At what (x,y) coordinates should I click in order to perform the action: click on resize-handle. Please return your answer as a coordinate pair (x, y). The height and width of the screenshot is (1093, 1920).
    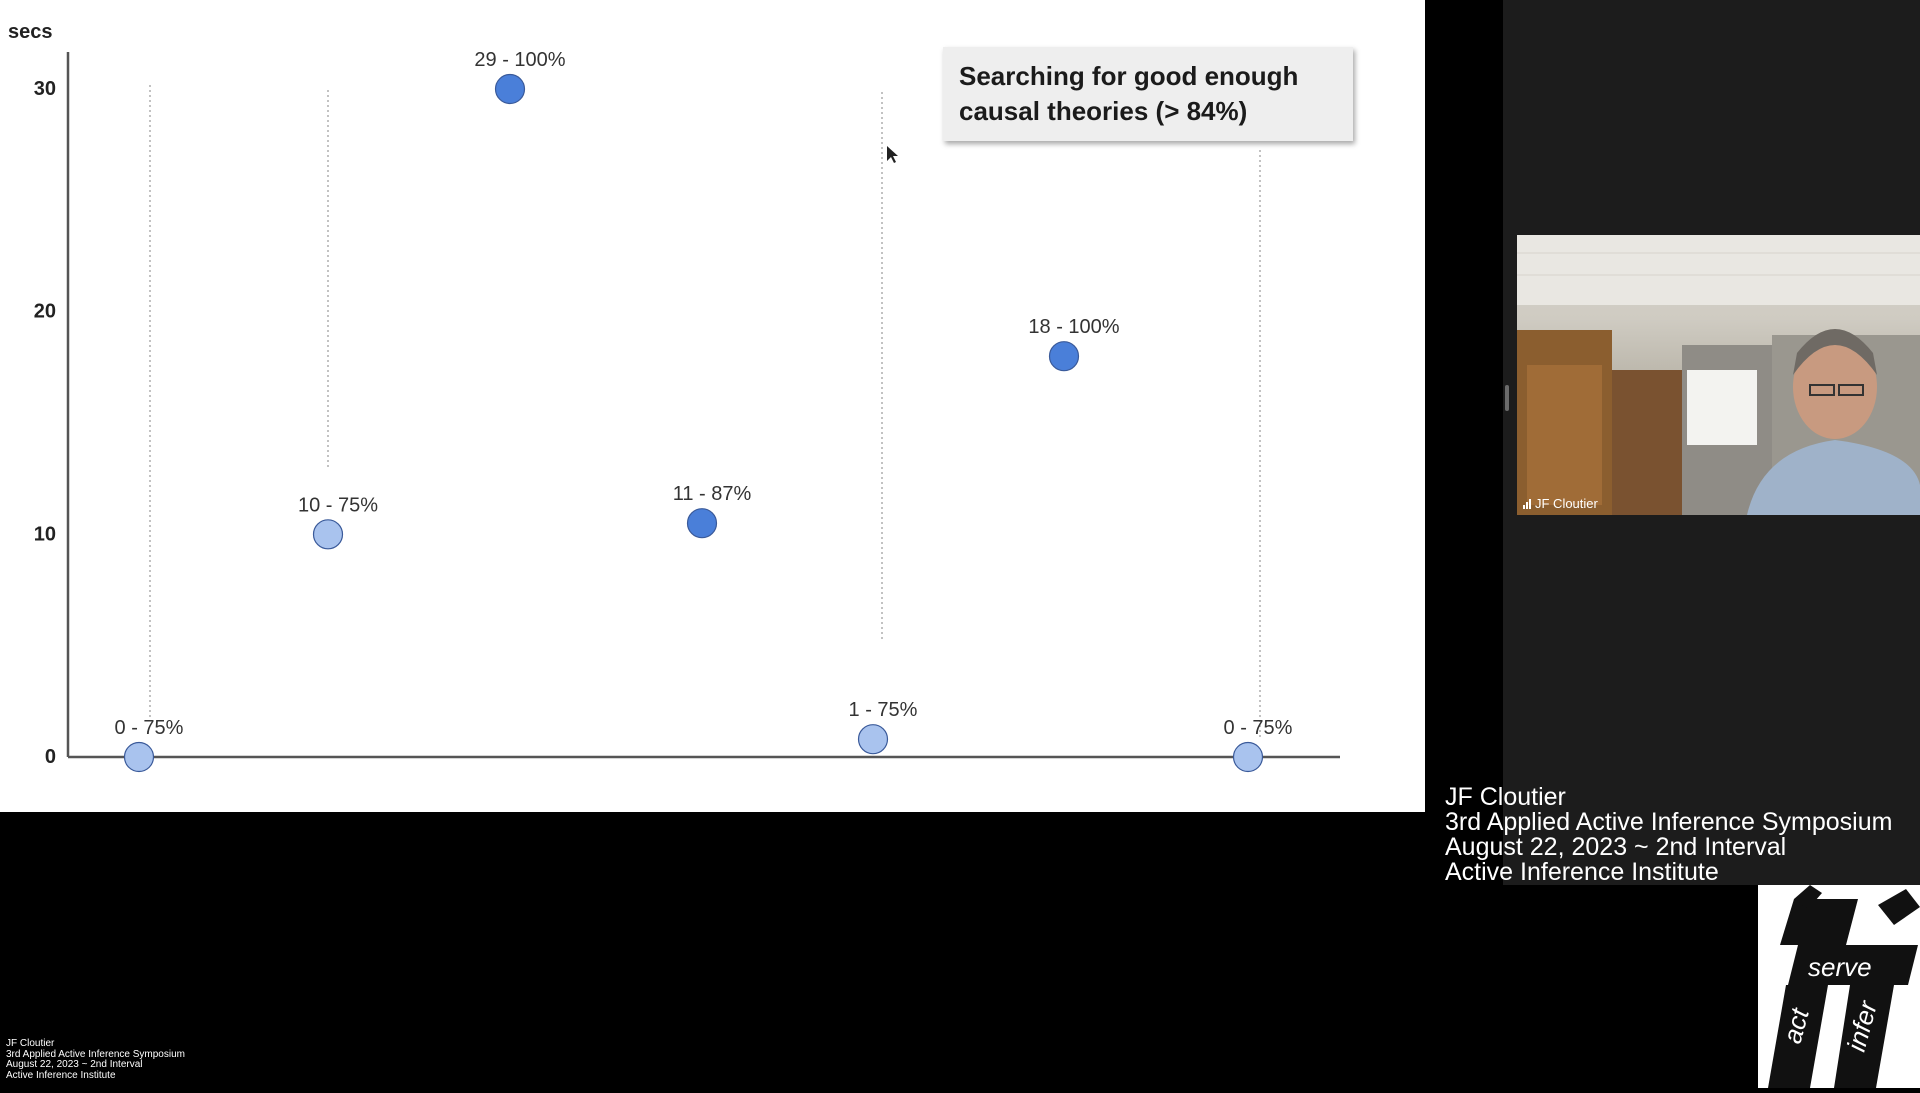
    Looking at the image, I should click on (1507, 398).